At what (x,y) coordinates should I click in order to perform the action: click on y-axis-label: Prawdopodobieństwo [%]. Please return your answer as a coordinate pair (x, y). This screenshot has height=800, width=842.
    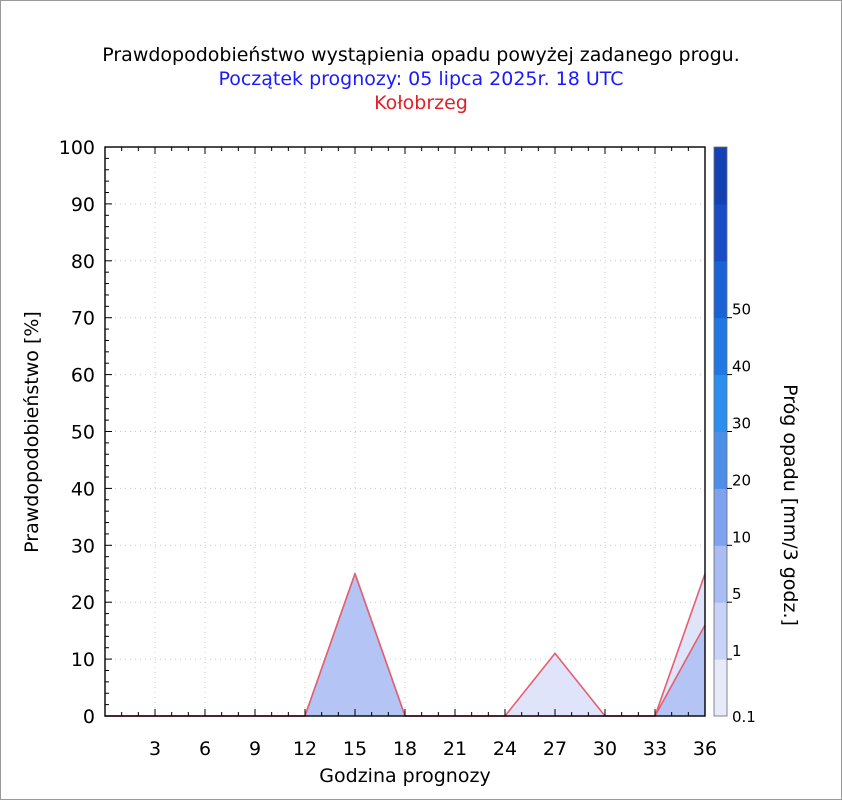
    Looking at the image, I should click on (32, 432).